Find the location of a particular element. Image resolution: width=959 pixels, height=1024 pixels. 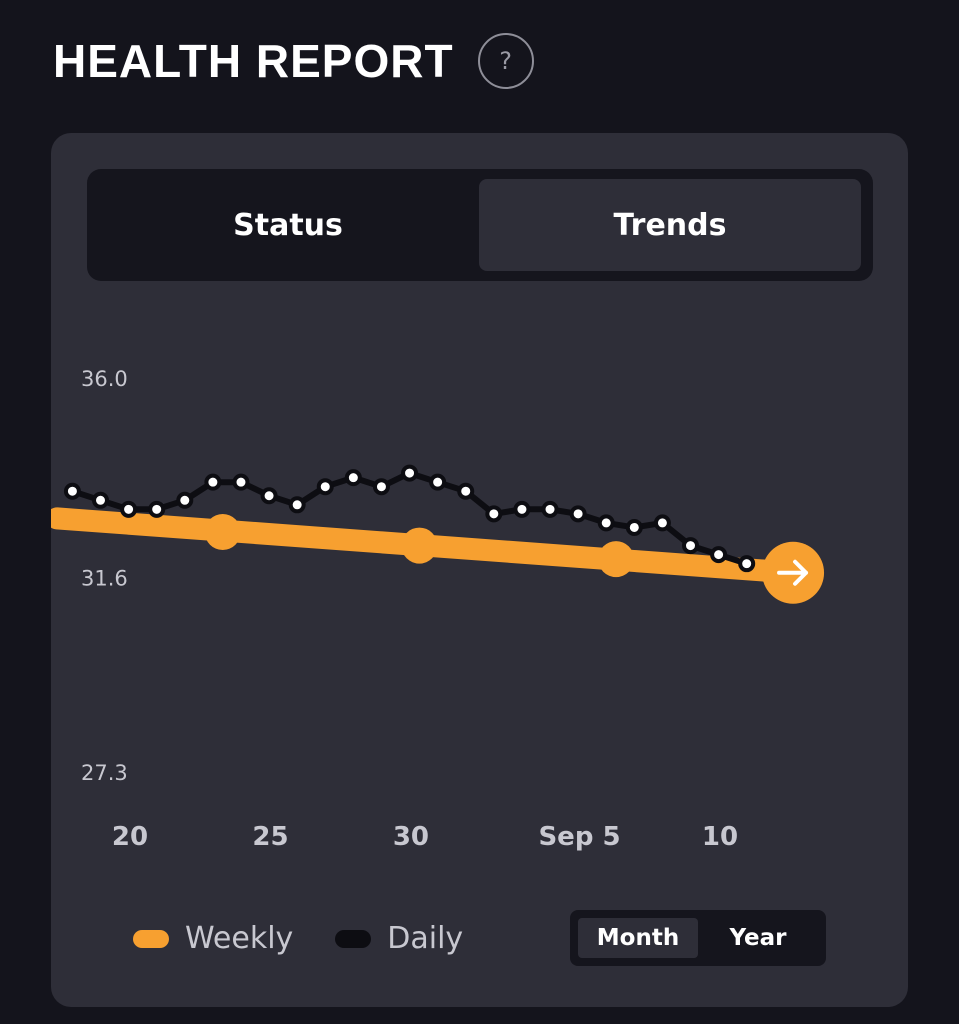

x-tick-label: Sep 5 is located at coordinates (579, 837).